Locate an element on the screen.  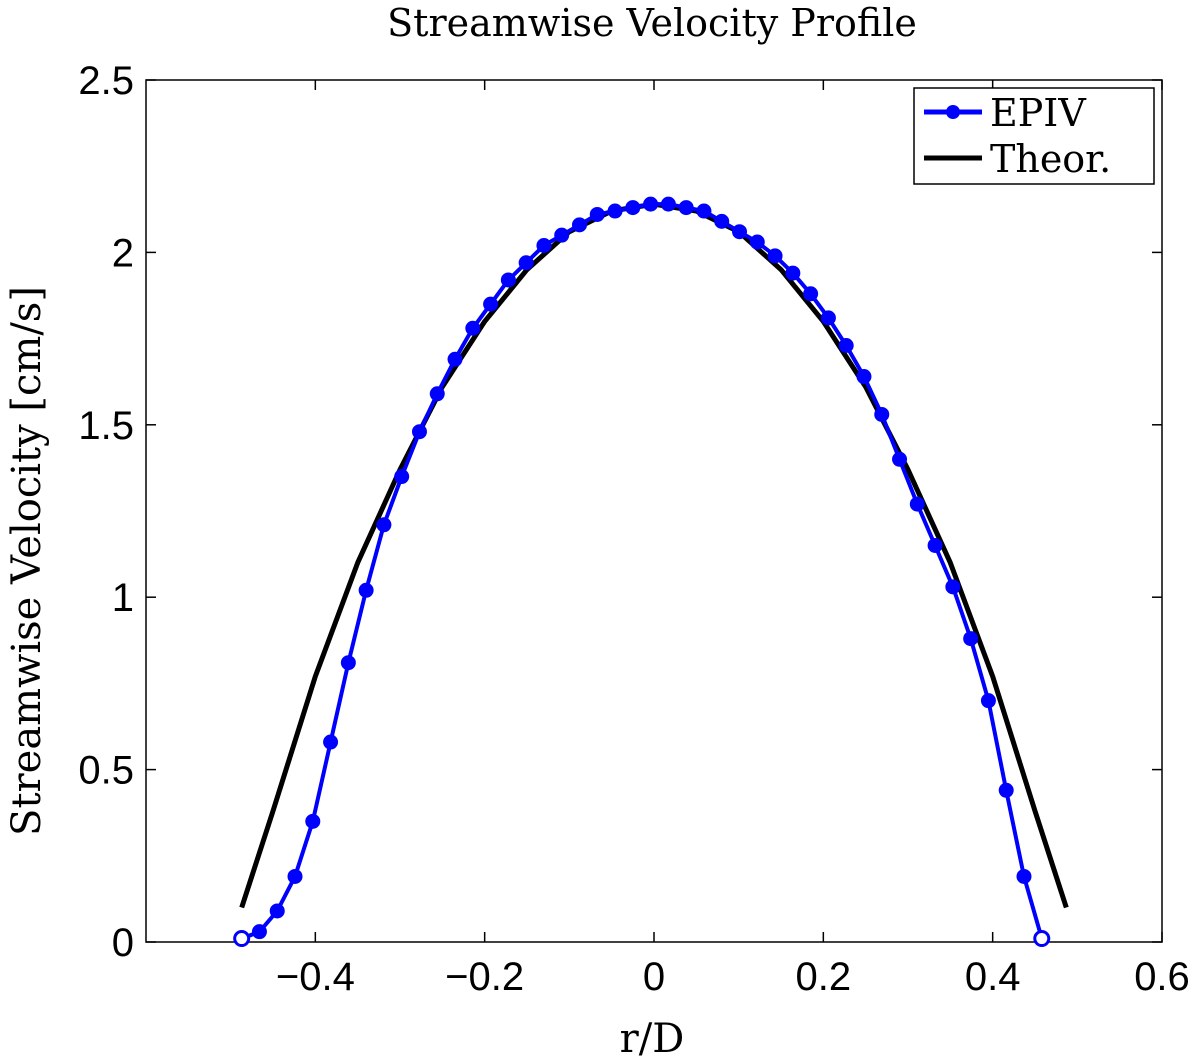
x-tick-label: −0.2 is located at coordinates (484, 977).